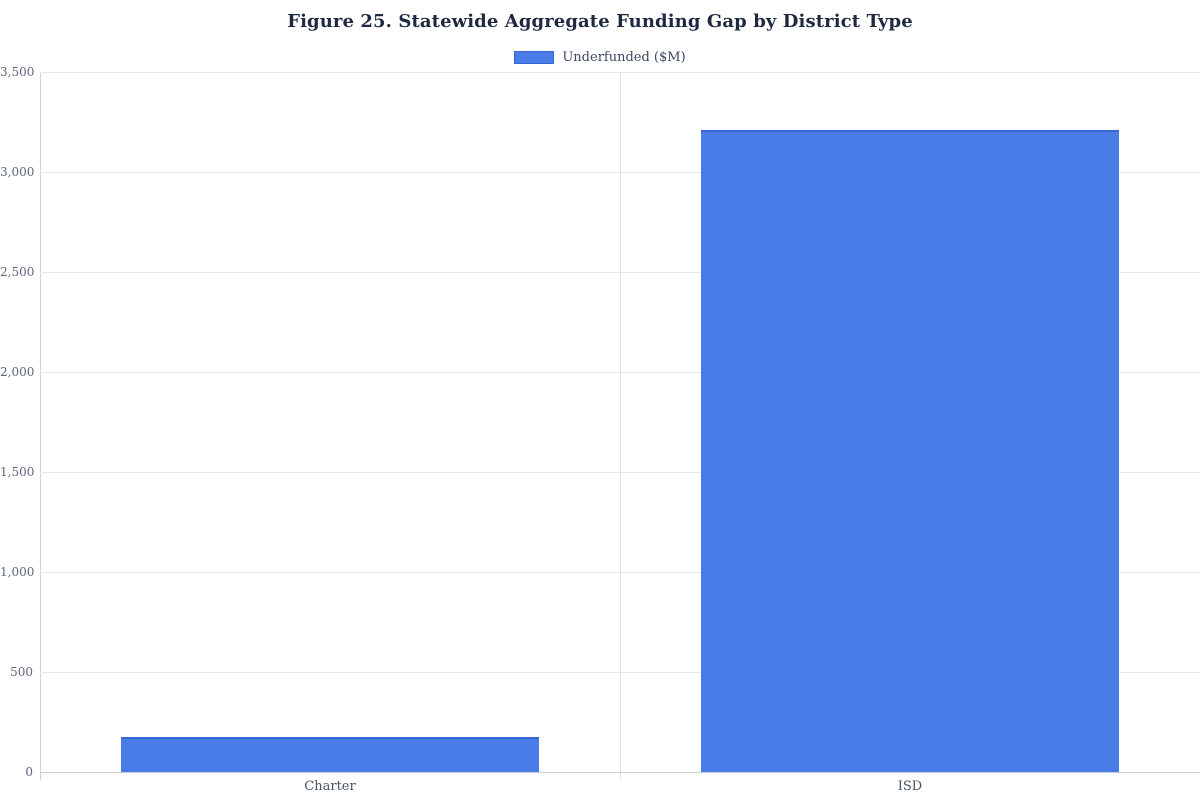 Image resolution: width=1200 pixels, height=800 pixels. Describe the element at coordinates (620, 789) in the screenshot. I see `x-axis-labels: Charter ISD` at that location.